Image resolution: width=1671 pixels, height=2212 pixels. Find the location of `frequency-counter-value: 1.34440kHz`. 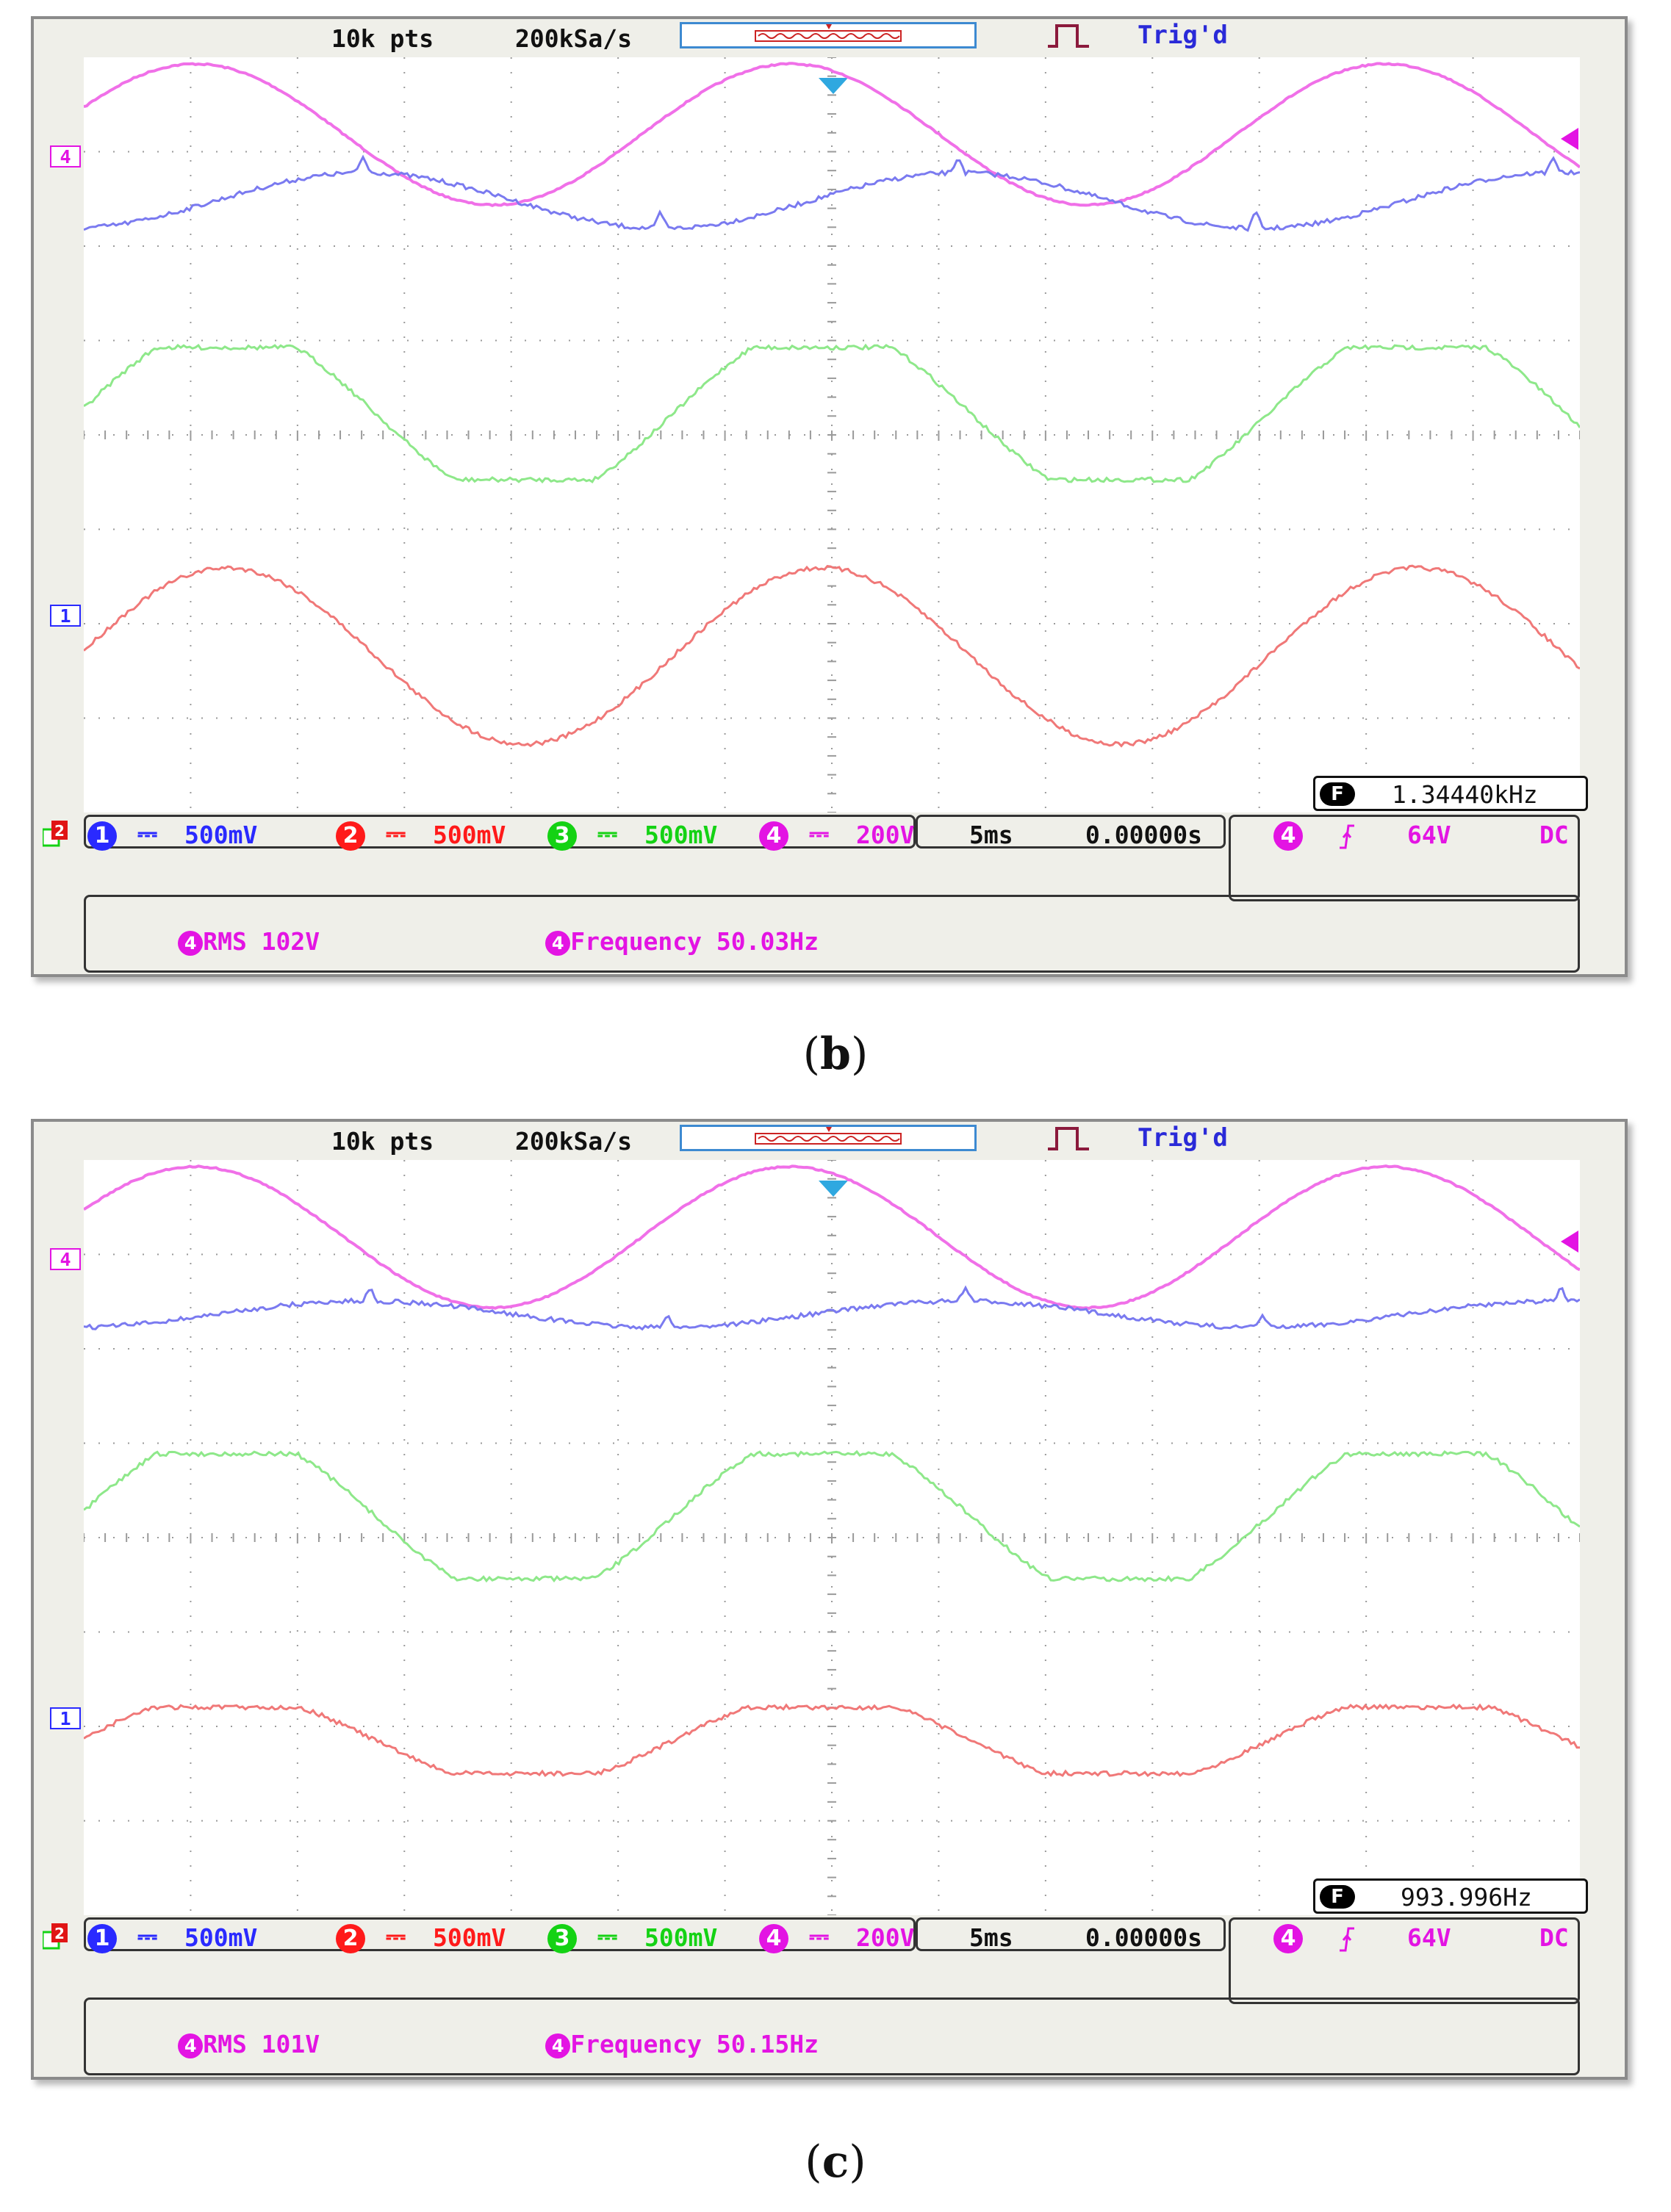

frequency-counter-value: 1.34440kHz is located at coordinates (1465, 794).